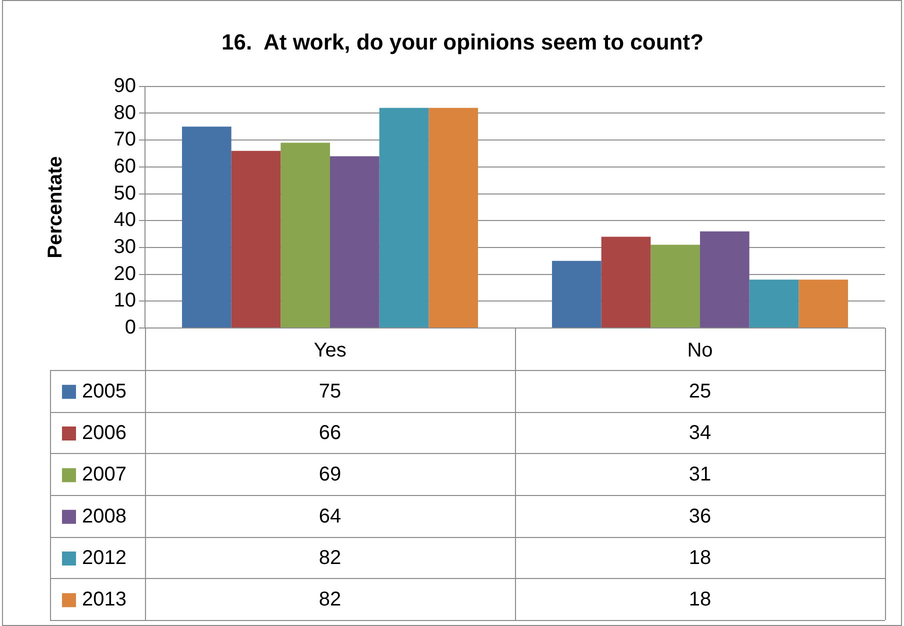  What do you see at coordinates (125, 113) in the screenshot?
I see `y-tick-label: 80` at bounding box center [125, 113].